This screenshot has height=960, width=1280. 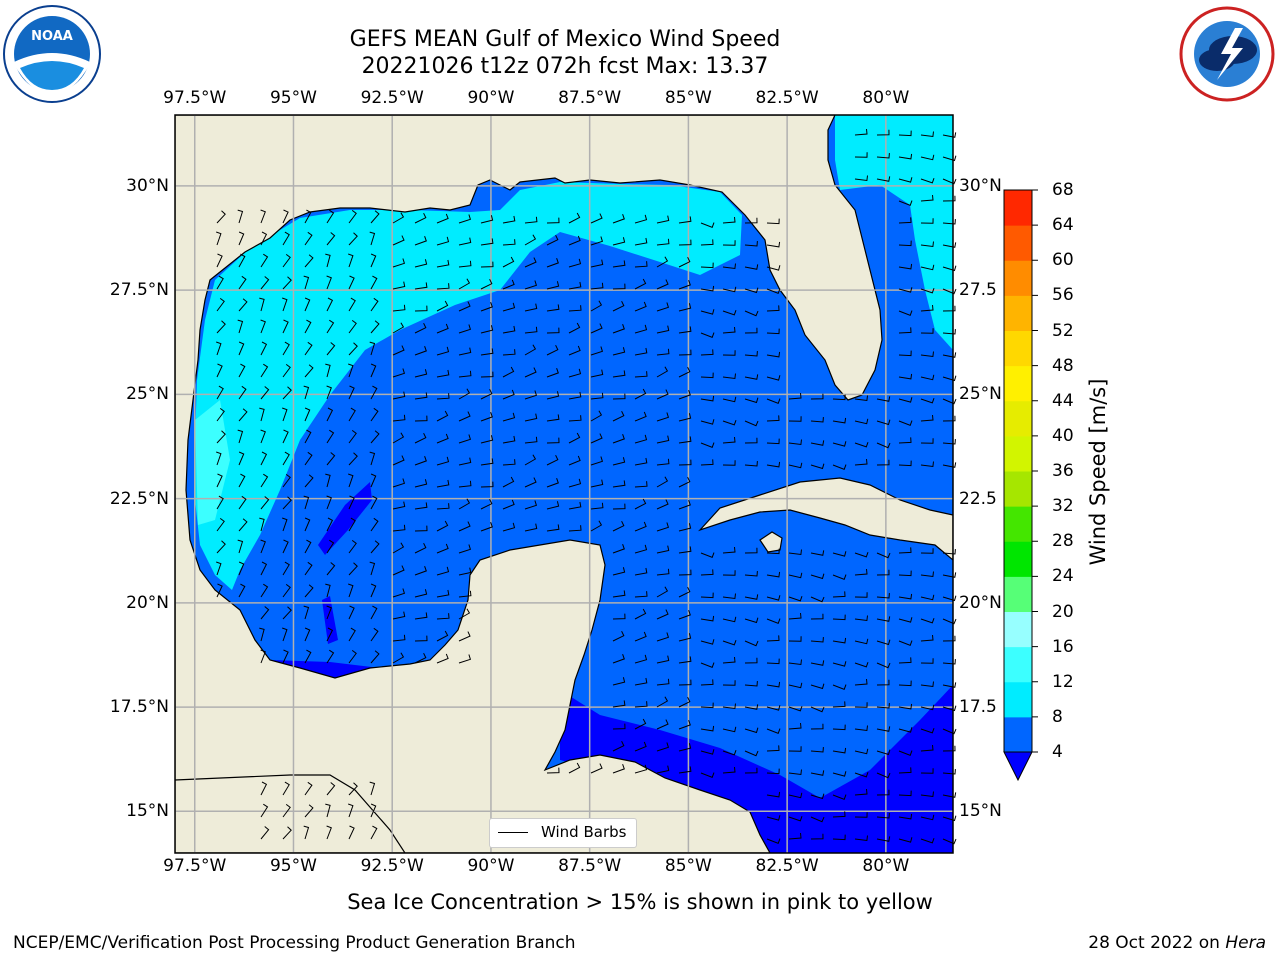 What do you see at coordinates (1057, 716) in the screenshot?
I see `colorbar-tick-label: 8` at bounding box center [1057, 716].